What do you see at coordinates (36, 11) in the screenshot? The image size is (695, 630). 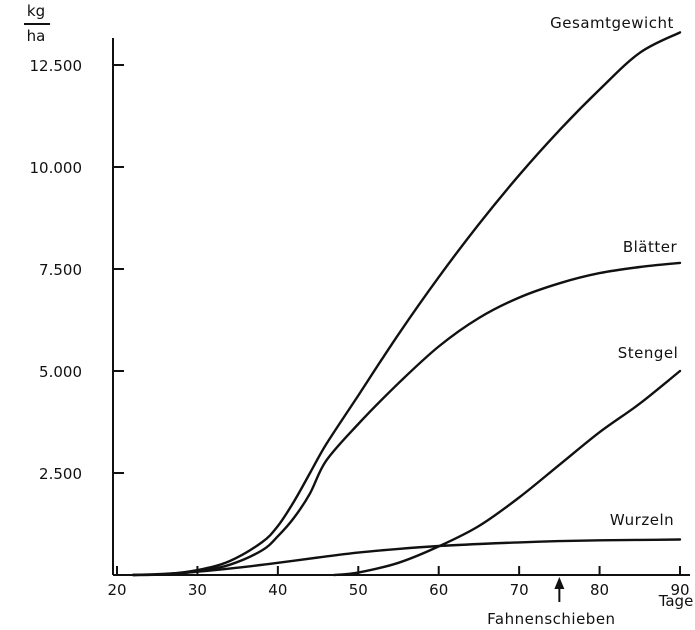 I see `y-unit-top: kg` at bounding box center [36, 11].